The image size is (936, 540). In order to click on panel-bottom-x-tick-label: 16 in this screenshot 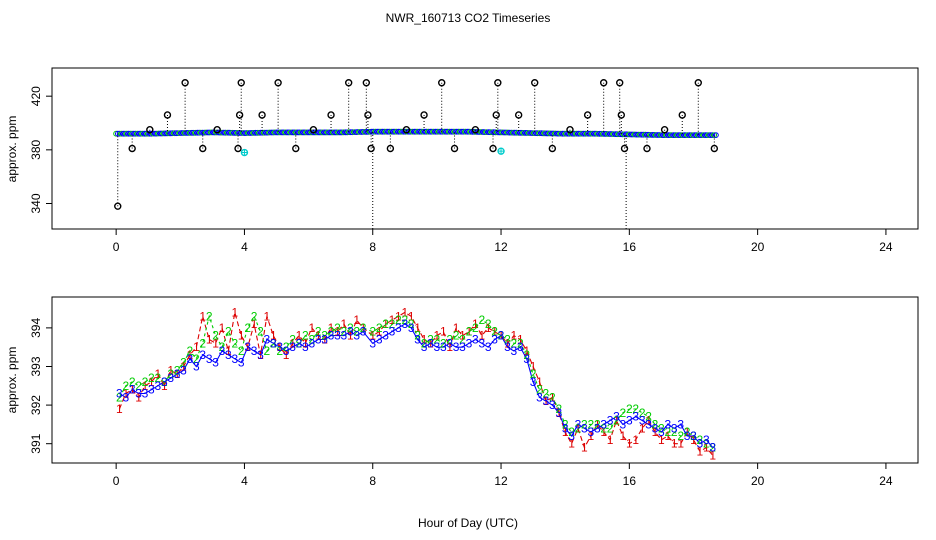, I will do `click(630, 481)`.